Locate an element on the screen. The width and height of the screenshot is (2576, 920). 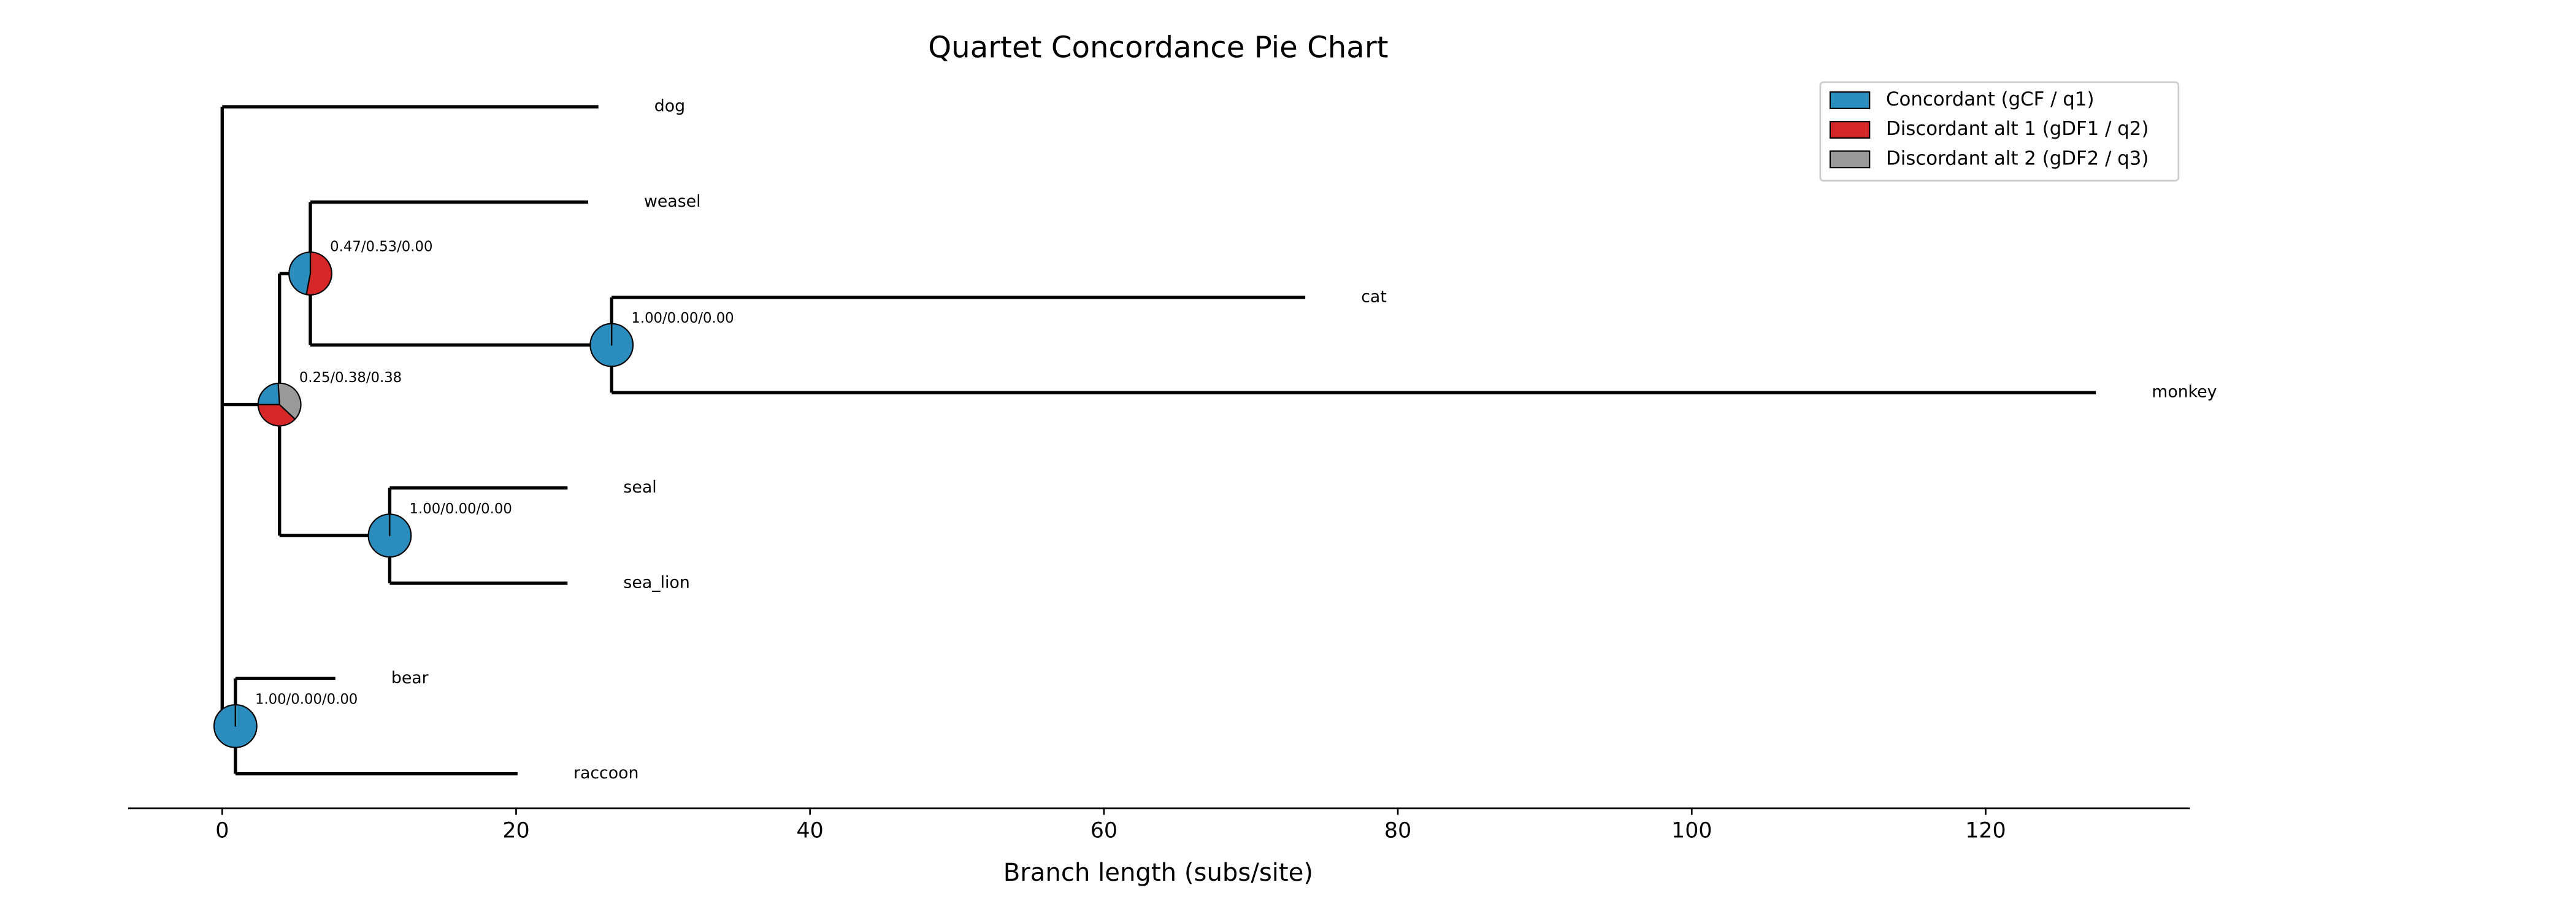
leaf-label: sea_lion is located at coordinates (656, 582).